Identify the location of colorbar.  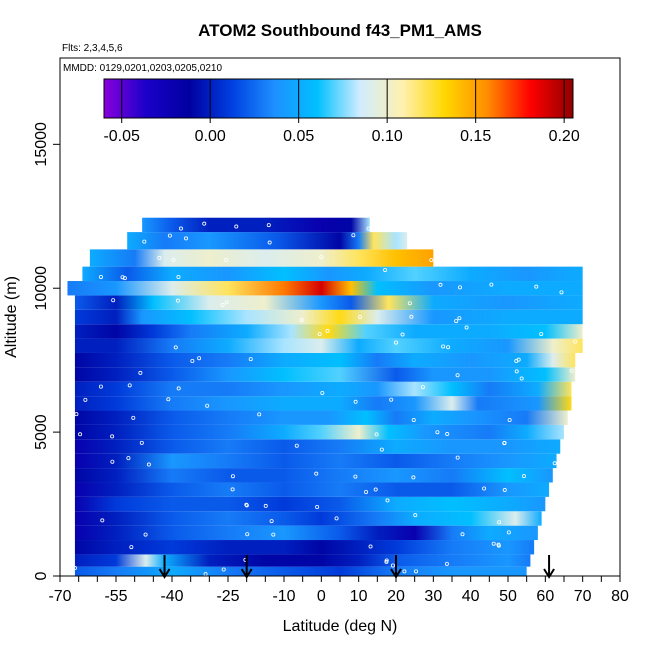
(338, 98).